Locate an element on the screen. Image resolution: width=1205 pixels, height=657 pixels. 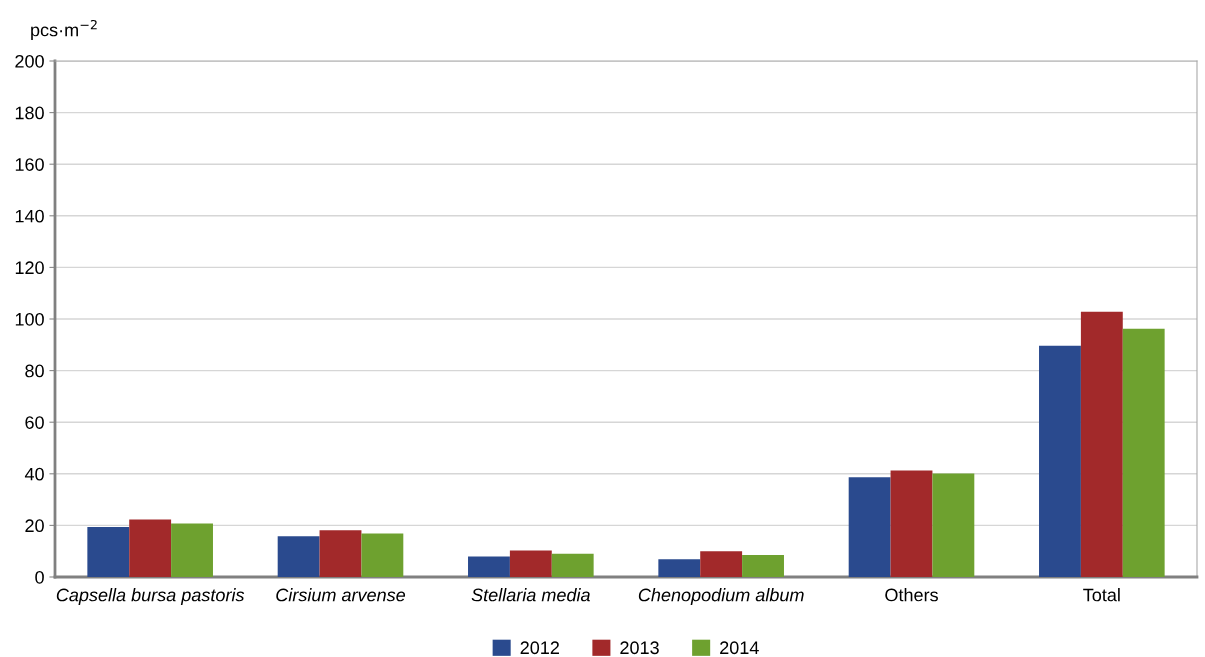
x-tick-label: Stellaria media is located at coordinates (530, 595).